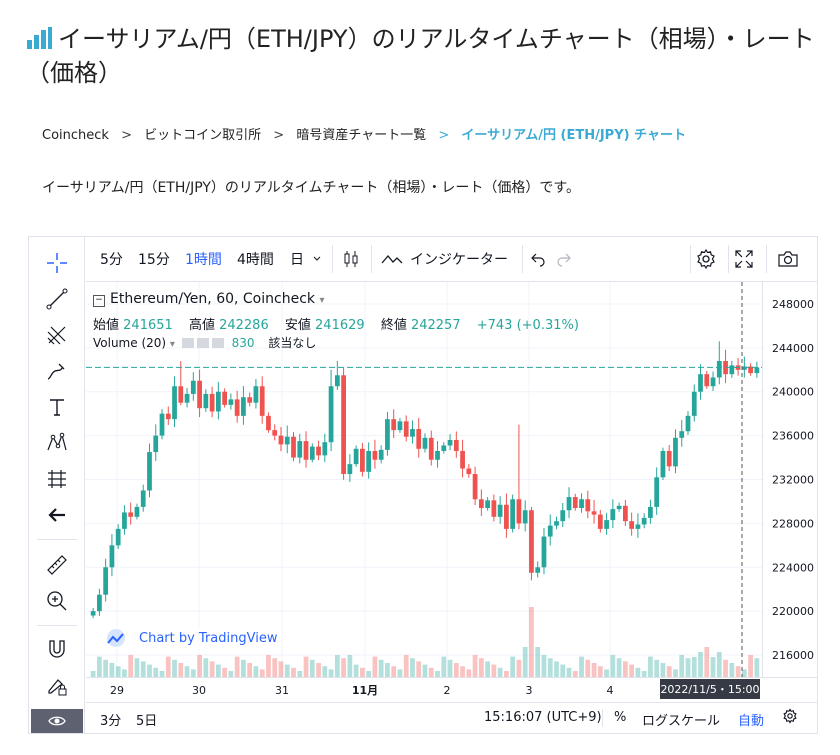 Image resolution: width=840 pixels, height=755 pixels. What do you see at coordinates (57, 443) in the screenshot?
I see `pattern-icon` at bounding box center [57, 443].